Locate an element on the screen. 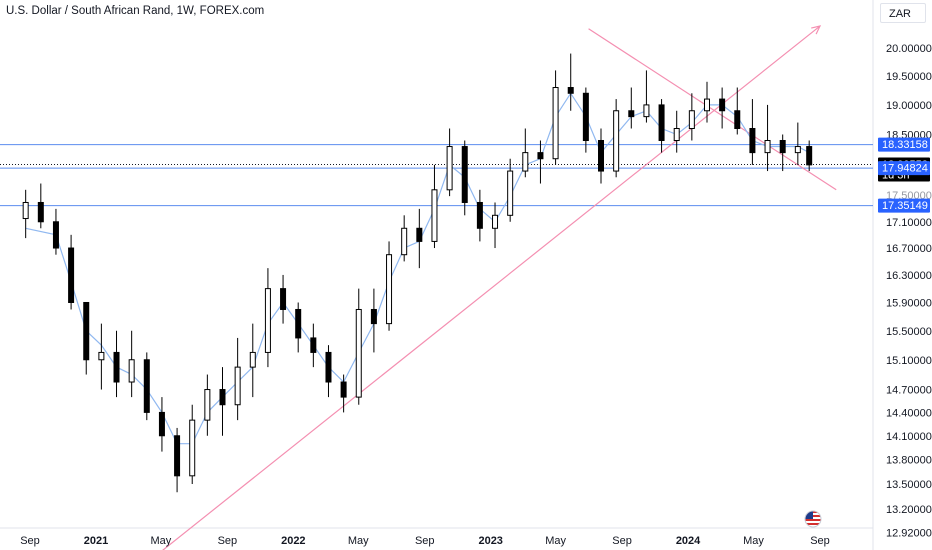  price-marker-label: 17.94824 is located at coordinates (905, 169).